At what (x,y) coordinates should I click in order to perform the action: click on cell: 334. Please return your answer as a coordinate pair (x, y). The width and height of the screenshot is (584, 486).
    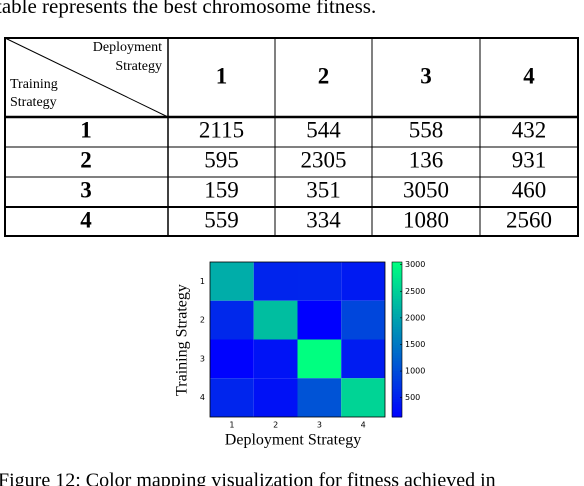
    Looking at the image, I should click on (323, 219).